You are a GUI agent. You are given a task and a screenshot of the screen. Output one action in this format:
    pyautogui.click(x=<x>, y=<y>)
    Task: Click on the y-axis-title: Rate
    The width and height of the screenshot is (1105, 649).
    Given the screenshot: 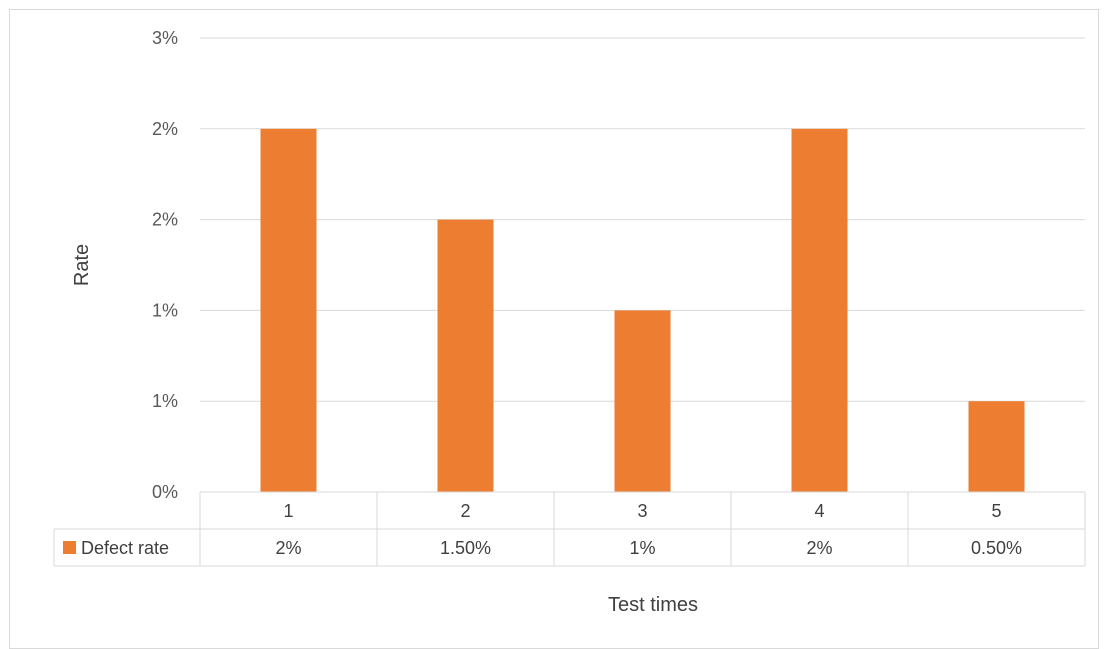 What is the action you would take?
    pyautogui.click(x=82, y=265)
    